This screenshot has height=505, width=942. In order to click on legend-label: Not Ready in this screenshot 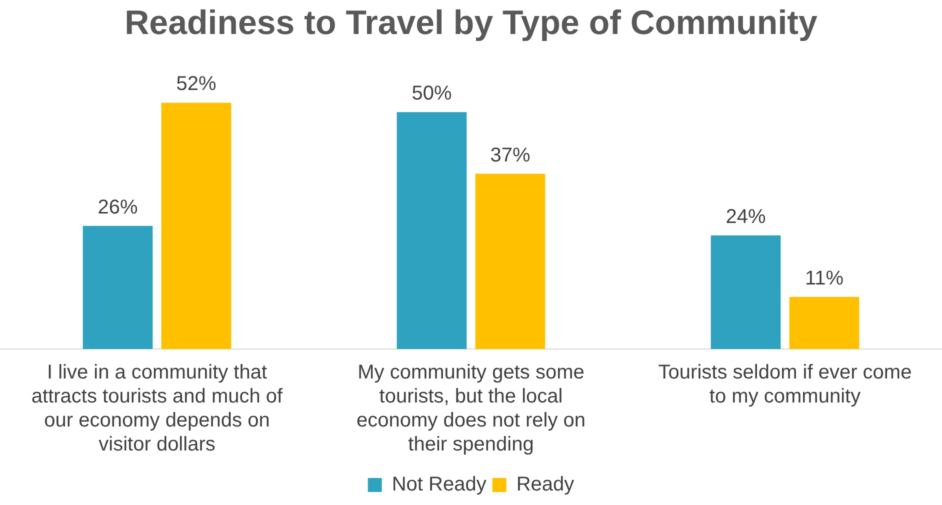, I will do `click(439, 485)`.